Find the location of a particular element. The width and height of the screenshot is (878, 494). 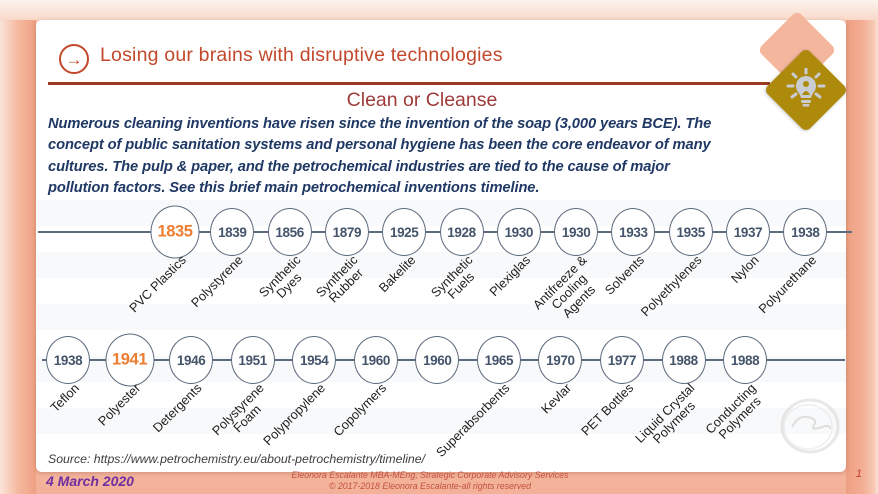

timeline-year: 1928 is located at coordinates (461, 232).